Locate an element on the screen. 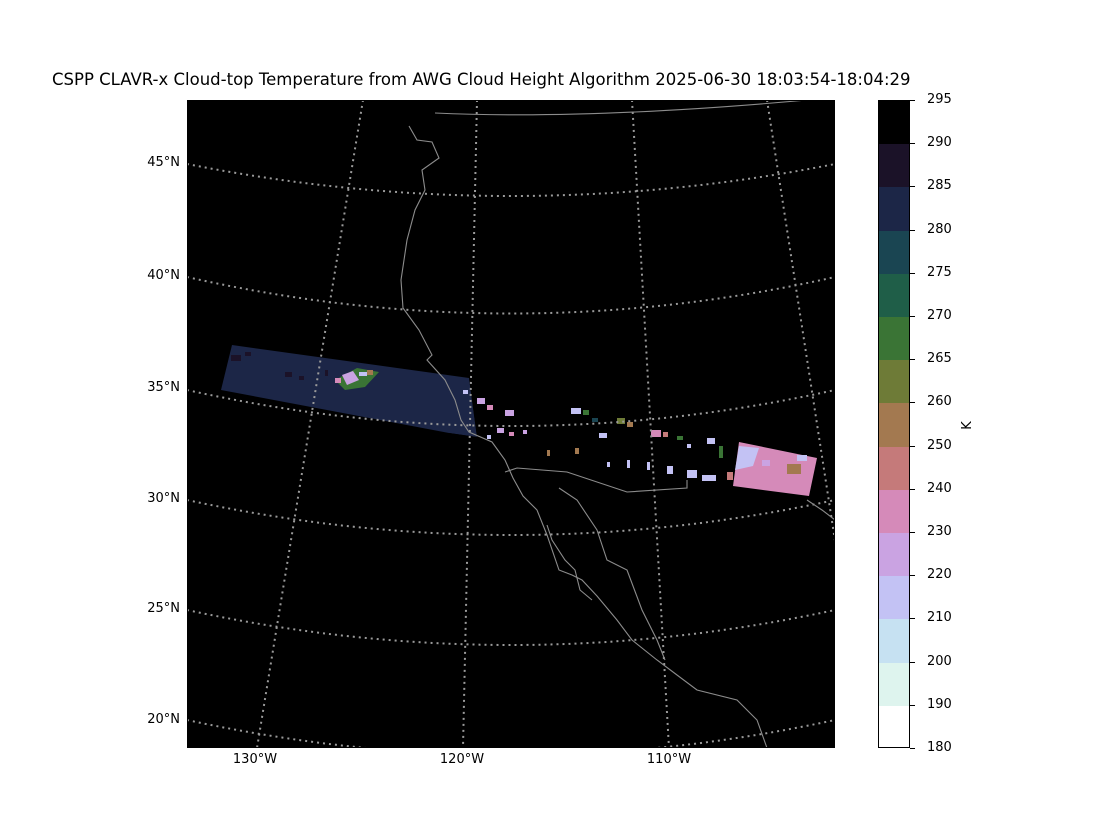  colorbar-tick-label: 230 is located at coordinates (939, 531).